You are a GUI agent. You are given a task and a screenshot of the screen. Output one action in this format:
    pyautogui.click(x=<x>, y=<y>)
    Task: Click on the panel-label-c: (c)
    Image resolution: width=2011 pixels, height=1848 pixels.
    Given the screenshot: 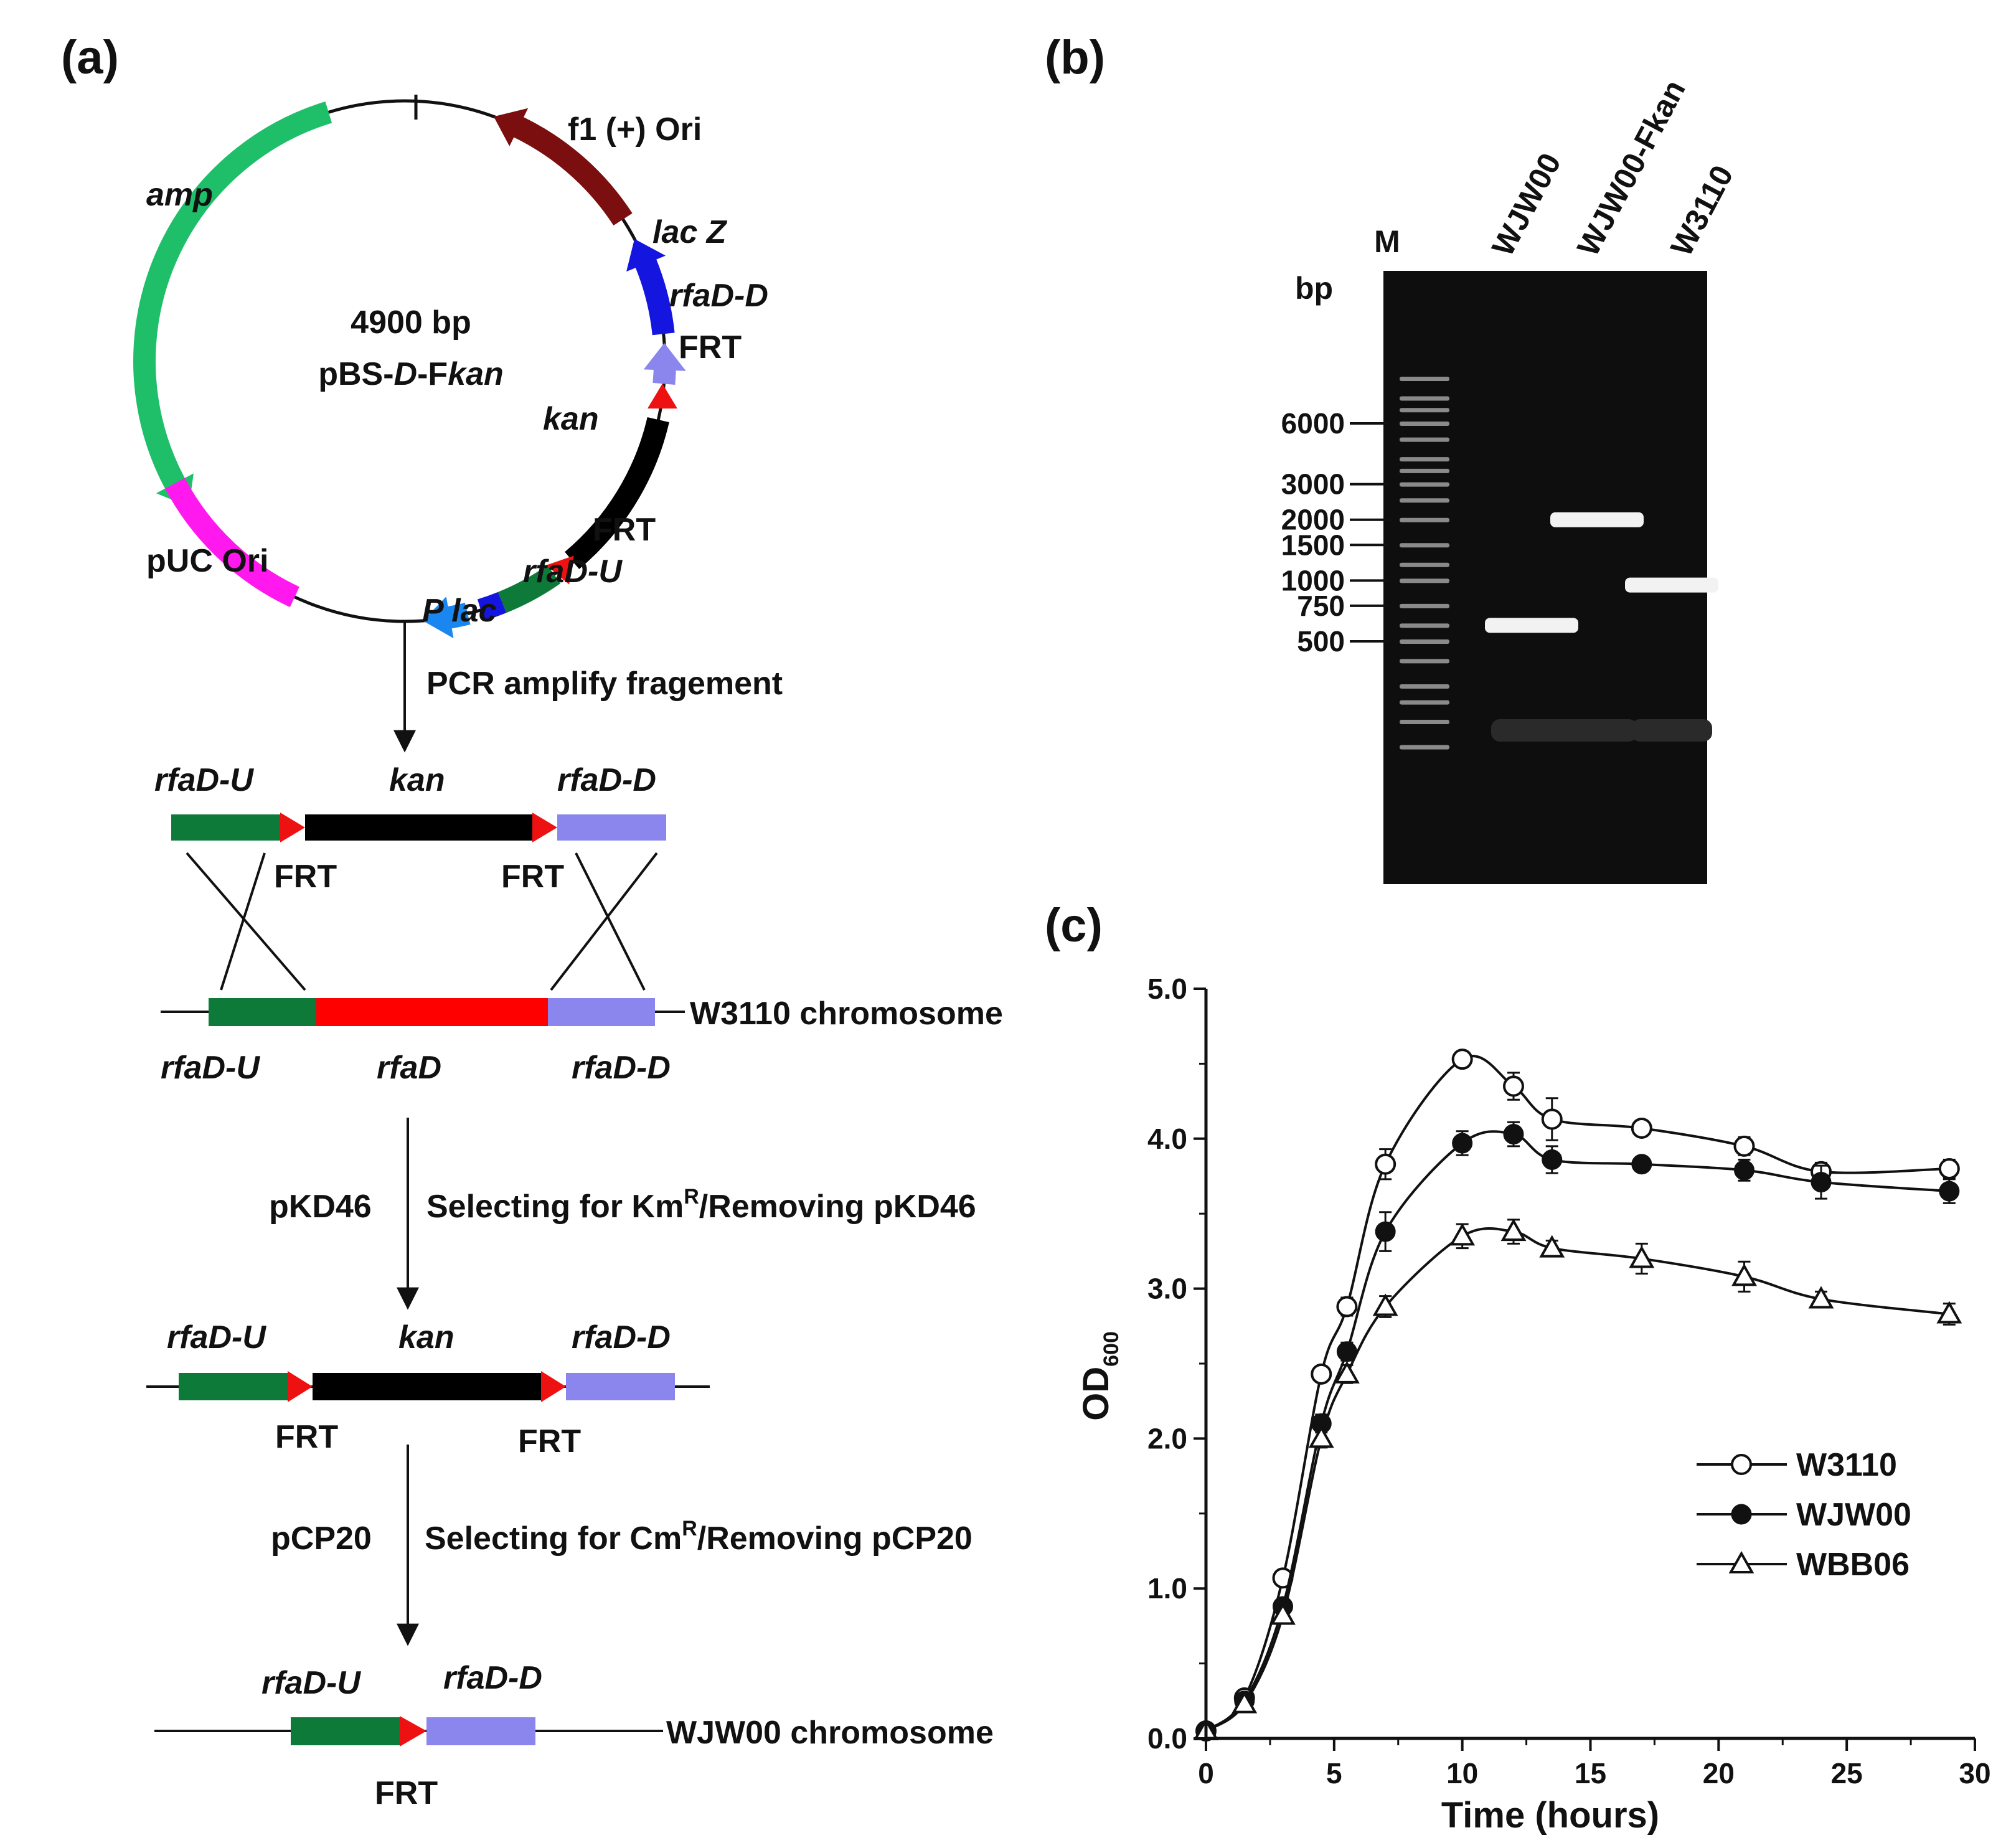 What is the action you would take?
    pyautogui.click(x=1074, y=925)
    